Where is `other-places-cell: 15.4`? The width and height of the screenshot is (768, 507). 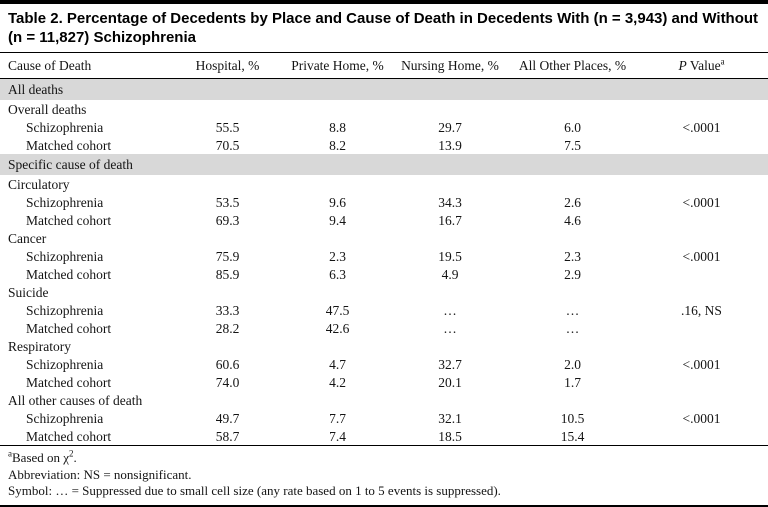 other-places-cell: 15.4 is located at coordinates (572, 436).